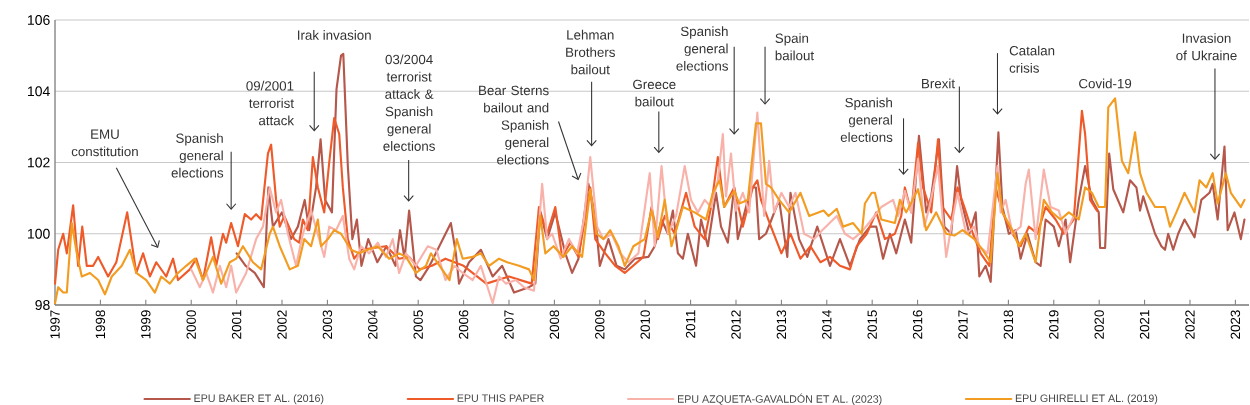 Image resolution: width=1250 pixels, height=405 pixels. What do you see at coordinates (39, 233) in the screenshot?
I see `y-tick-label: 100` at bounding box center [39, 233].